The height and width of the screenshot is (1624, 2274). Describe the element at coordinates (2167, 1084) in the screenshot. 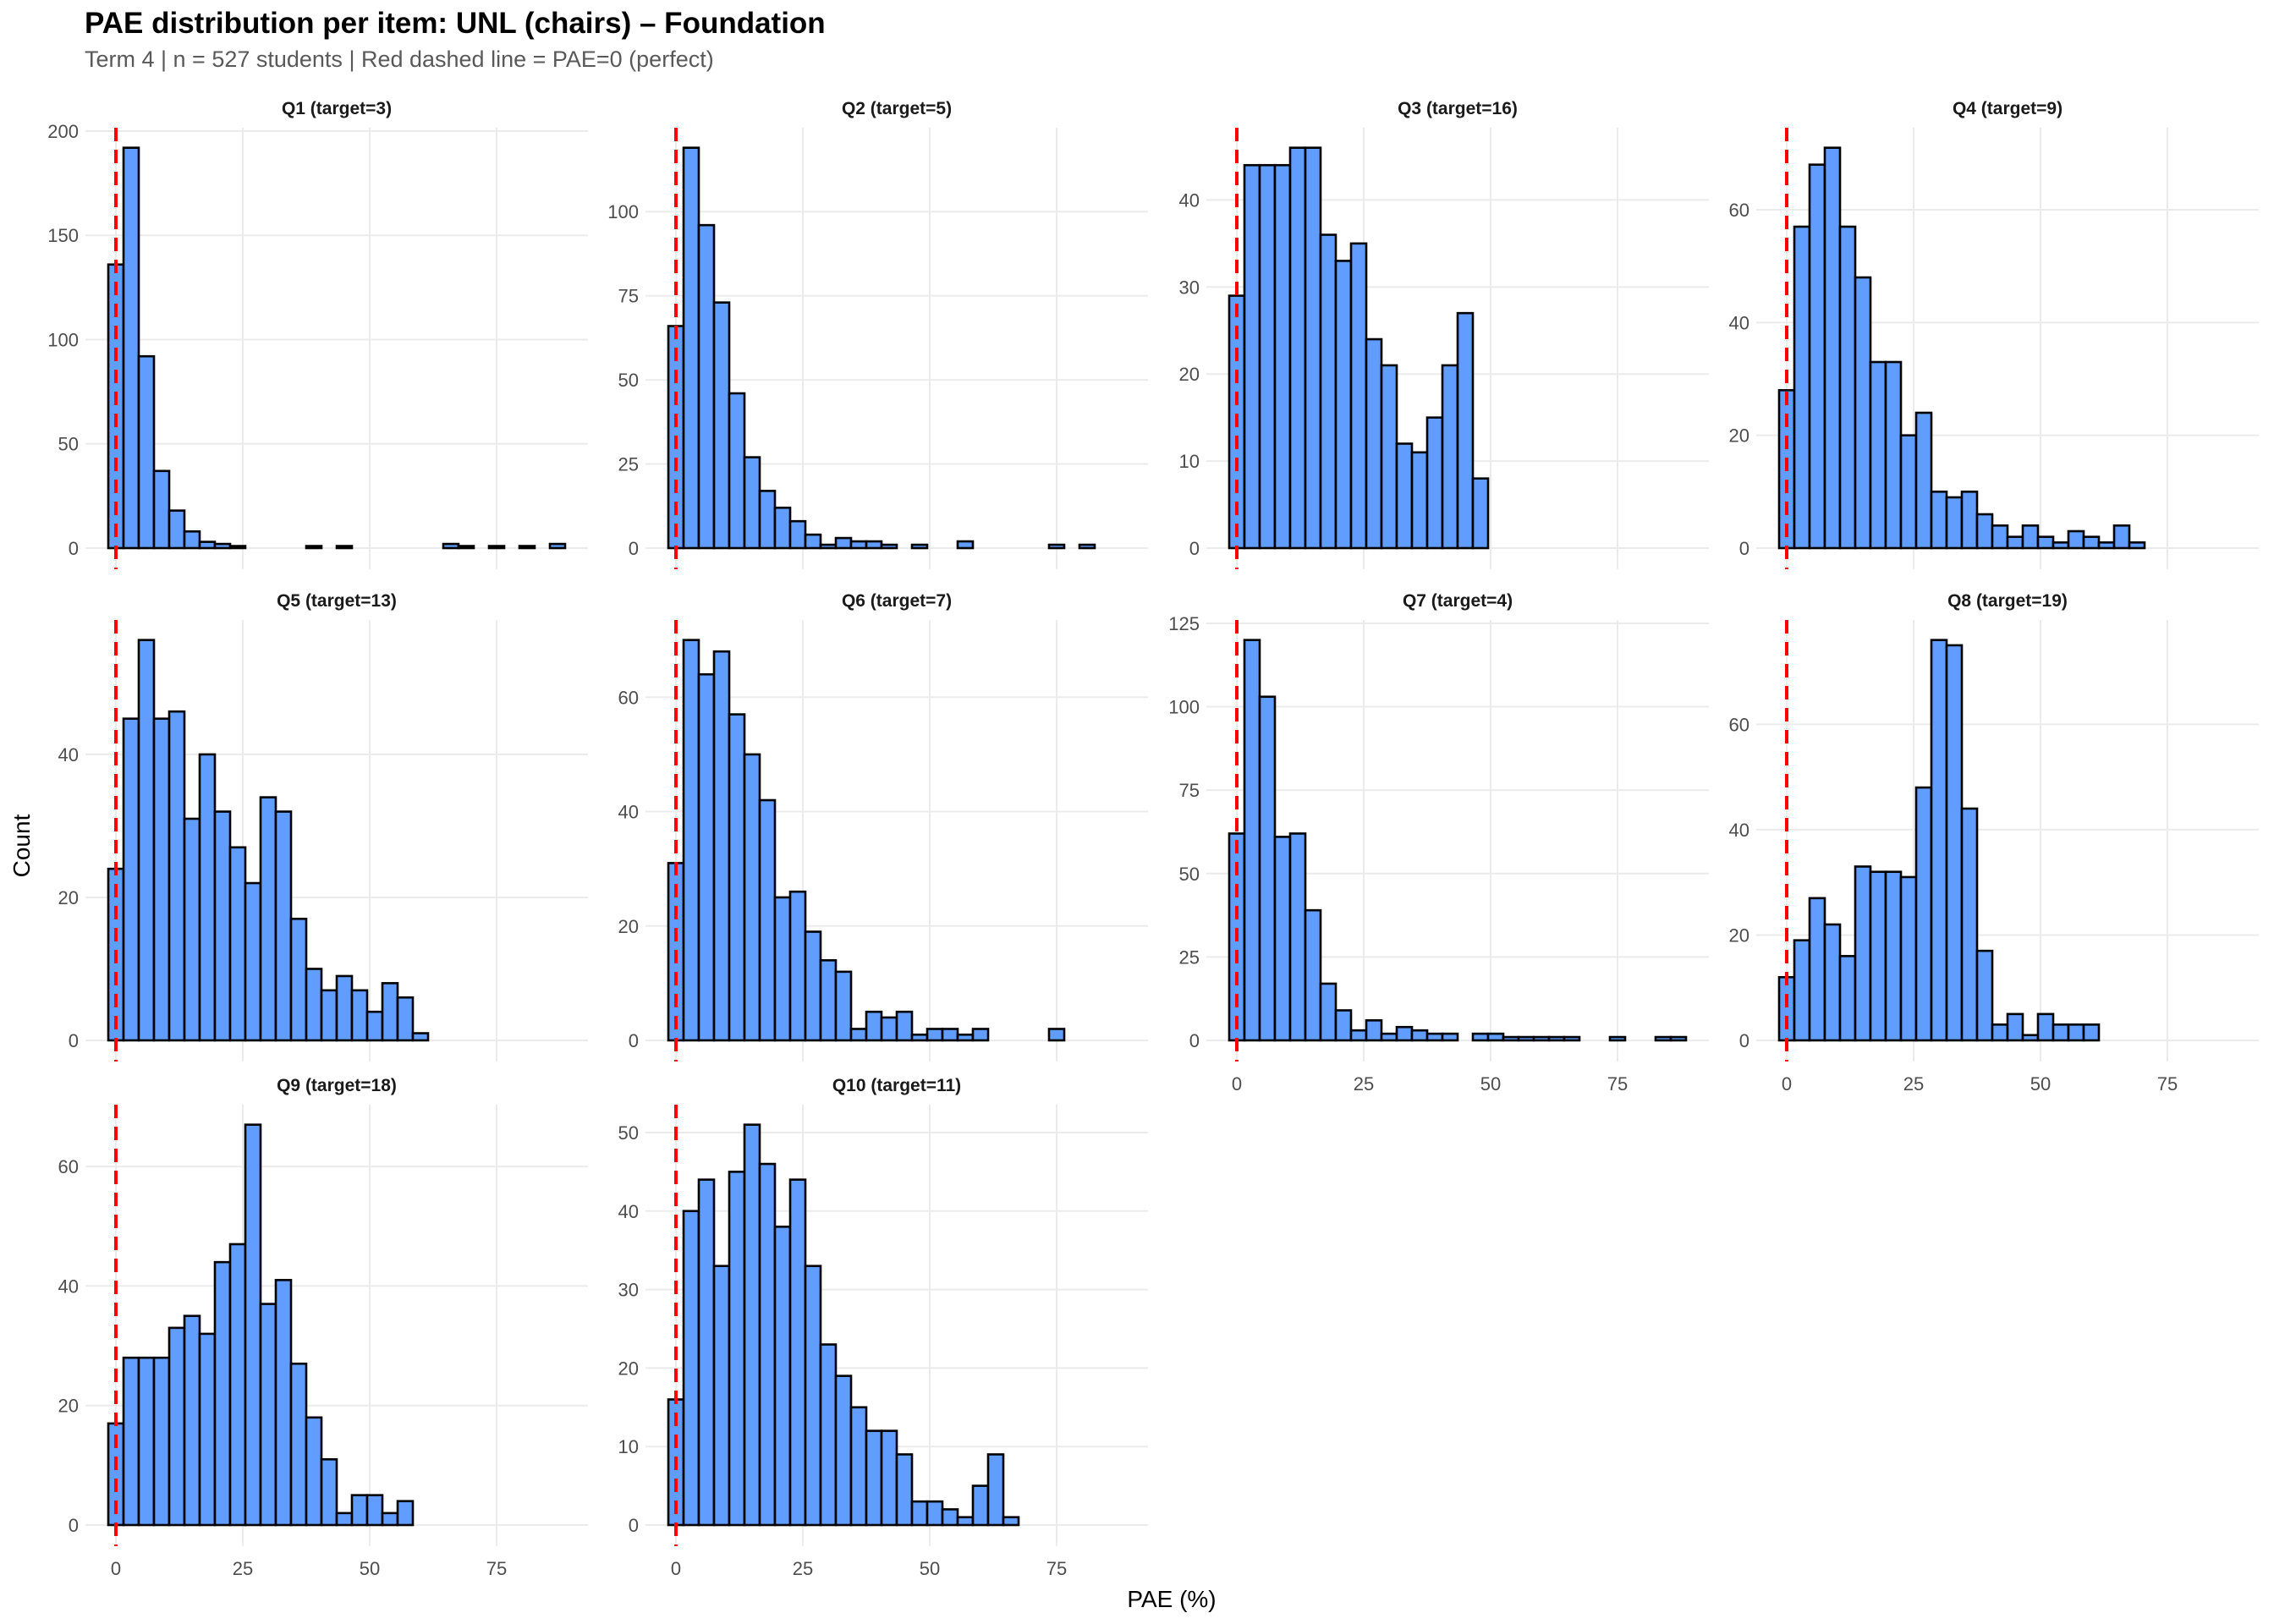

I see `x-tick-label: 75` at that location.